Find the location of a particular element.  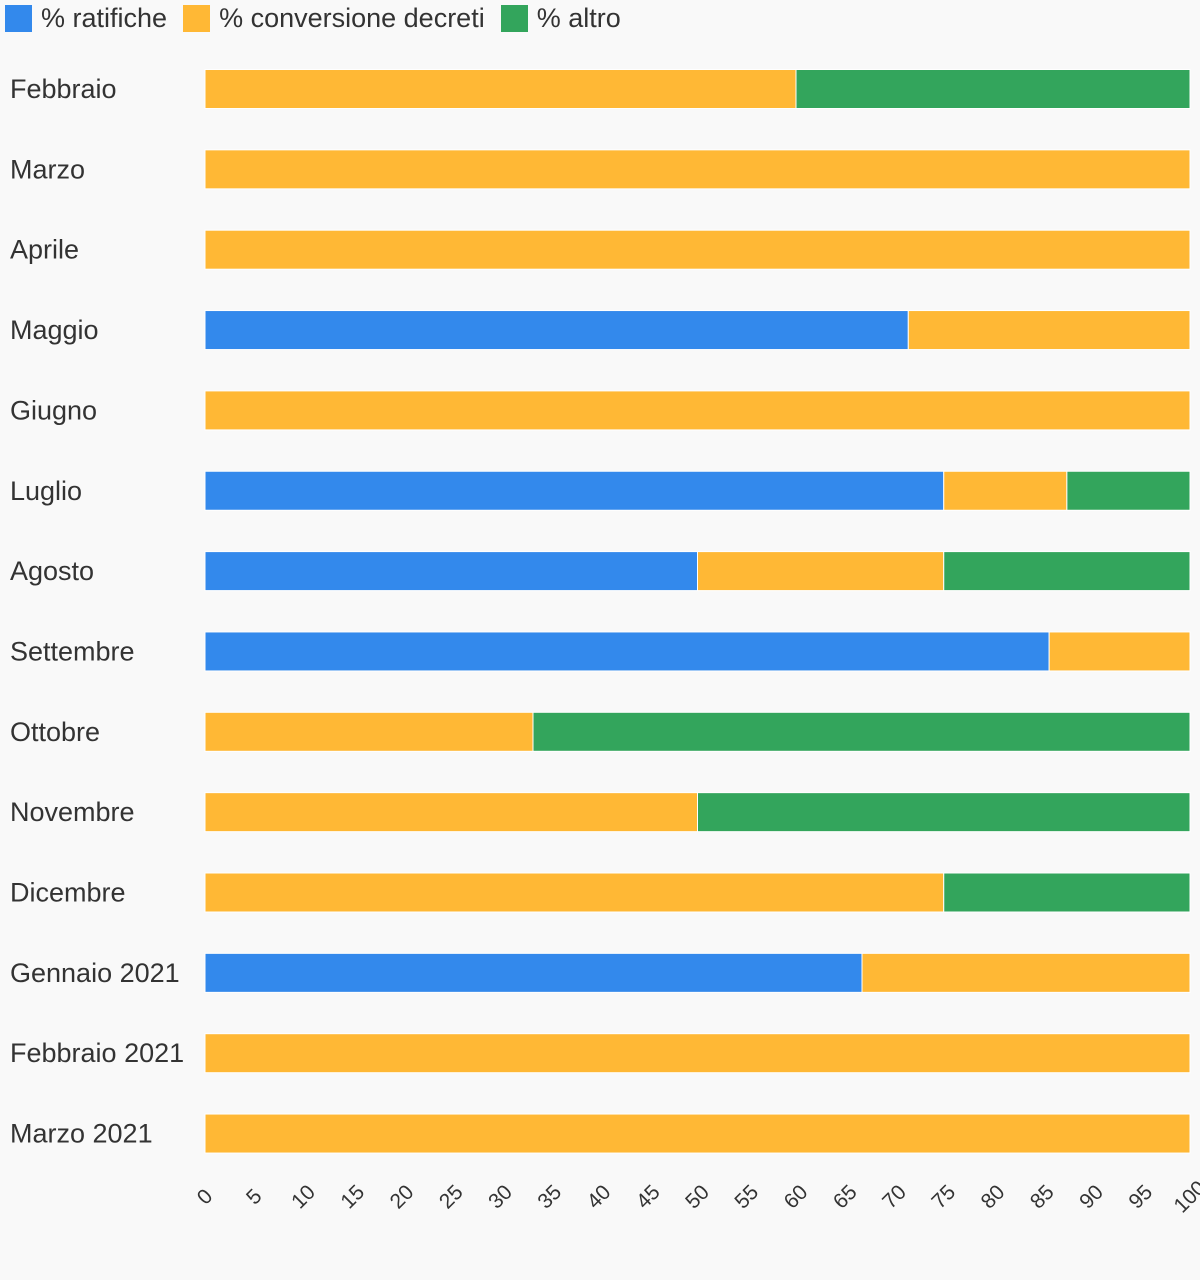

bar-febbraio-conversione-decreti is located at coordinates (500, 89).